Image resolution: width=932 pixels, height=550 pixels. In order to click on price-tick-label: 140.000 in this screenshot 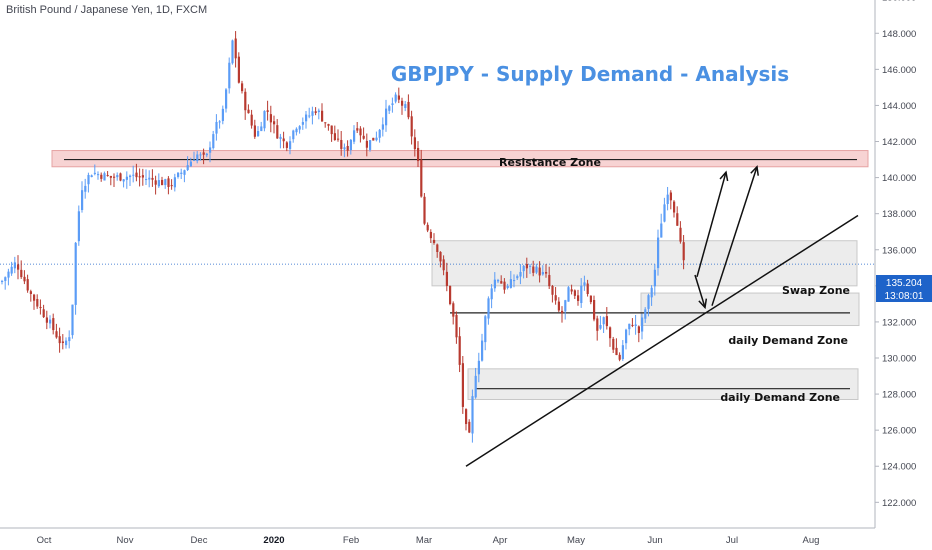, I will do `click(899, 178)`.